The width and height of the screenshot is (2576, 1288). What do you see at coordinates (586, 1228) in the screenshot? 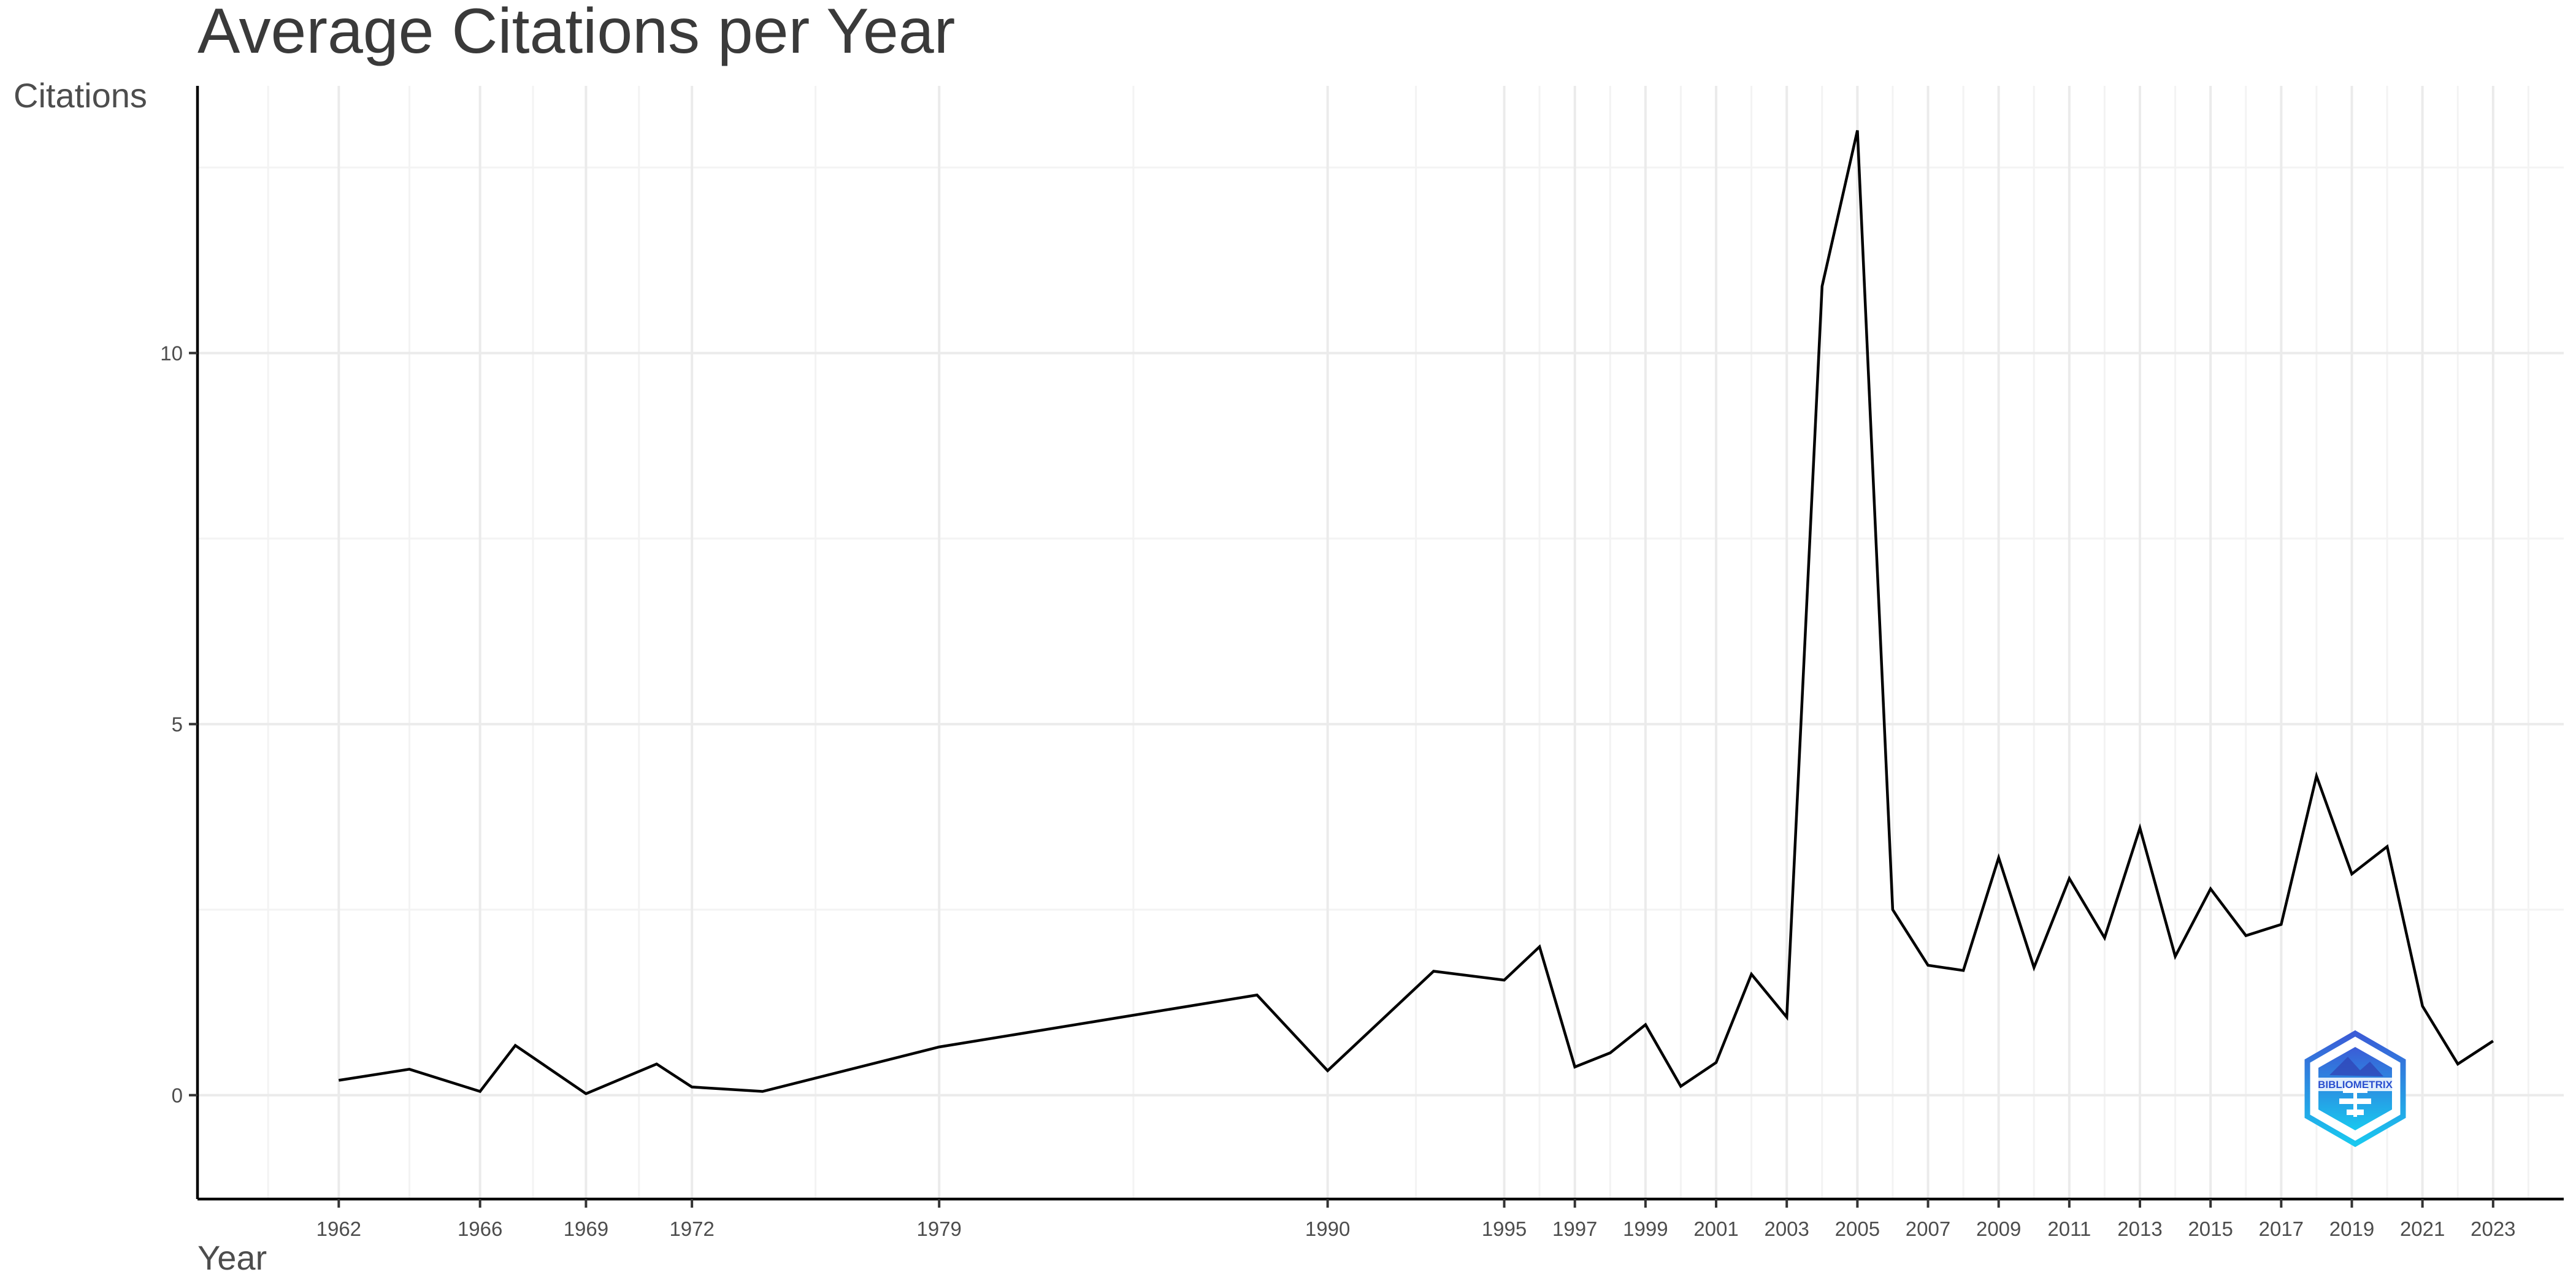
I see `x-tick-label: 1969` at bounding box center [586, 1228].